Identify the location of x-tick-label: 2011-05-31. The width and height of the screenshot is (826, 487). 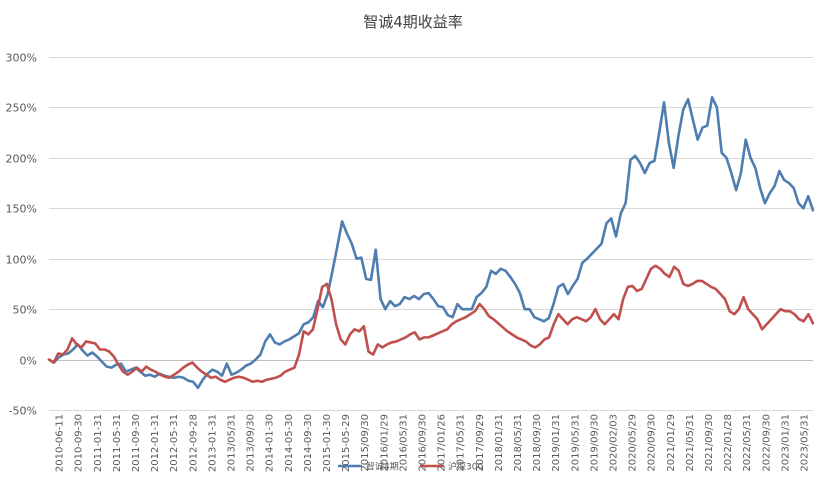
(117, 443).